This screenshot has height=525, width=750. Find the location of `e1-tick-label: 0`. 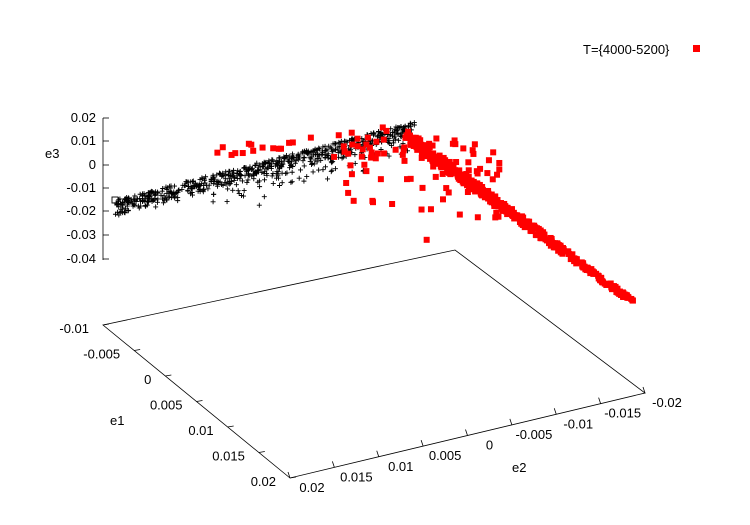

e1-tick-label: 0 is located at coordinates (147, 379).